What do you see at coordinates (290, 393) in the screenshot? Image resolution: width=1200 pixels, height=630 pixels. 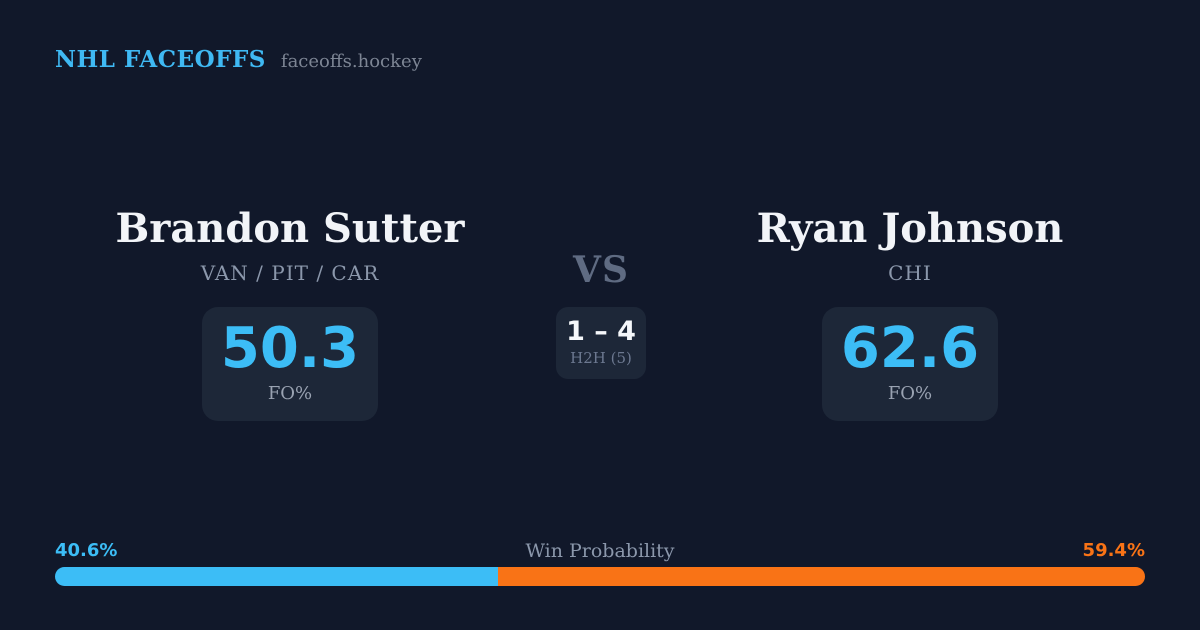 I see `player-left-stat-label: FO%` at bounding box center [290, 393].